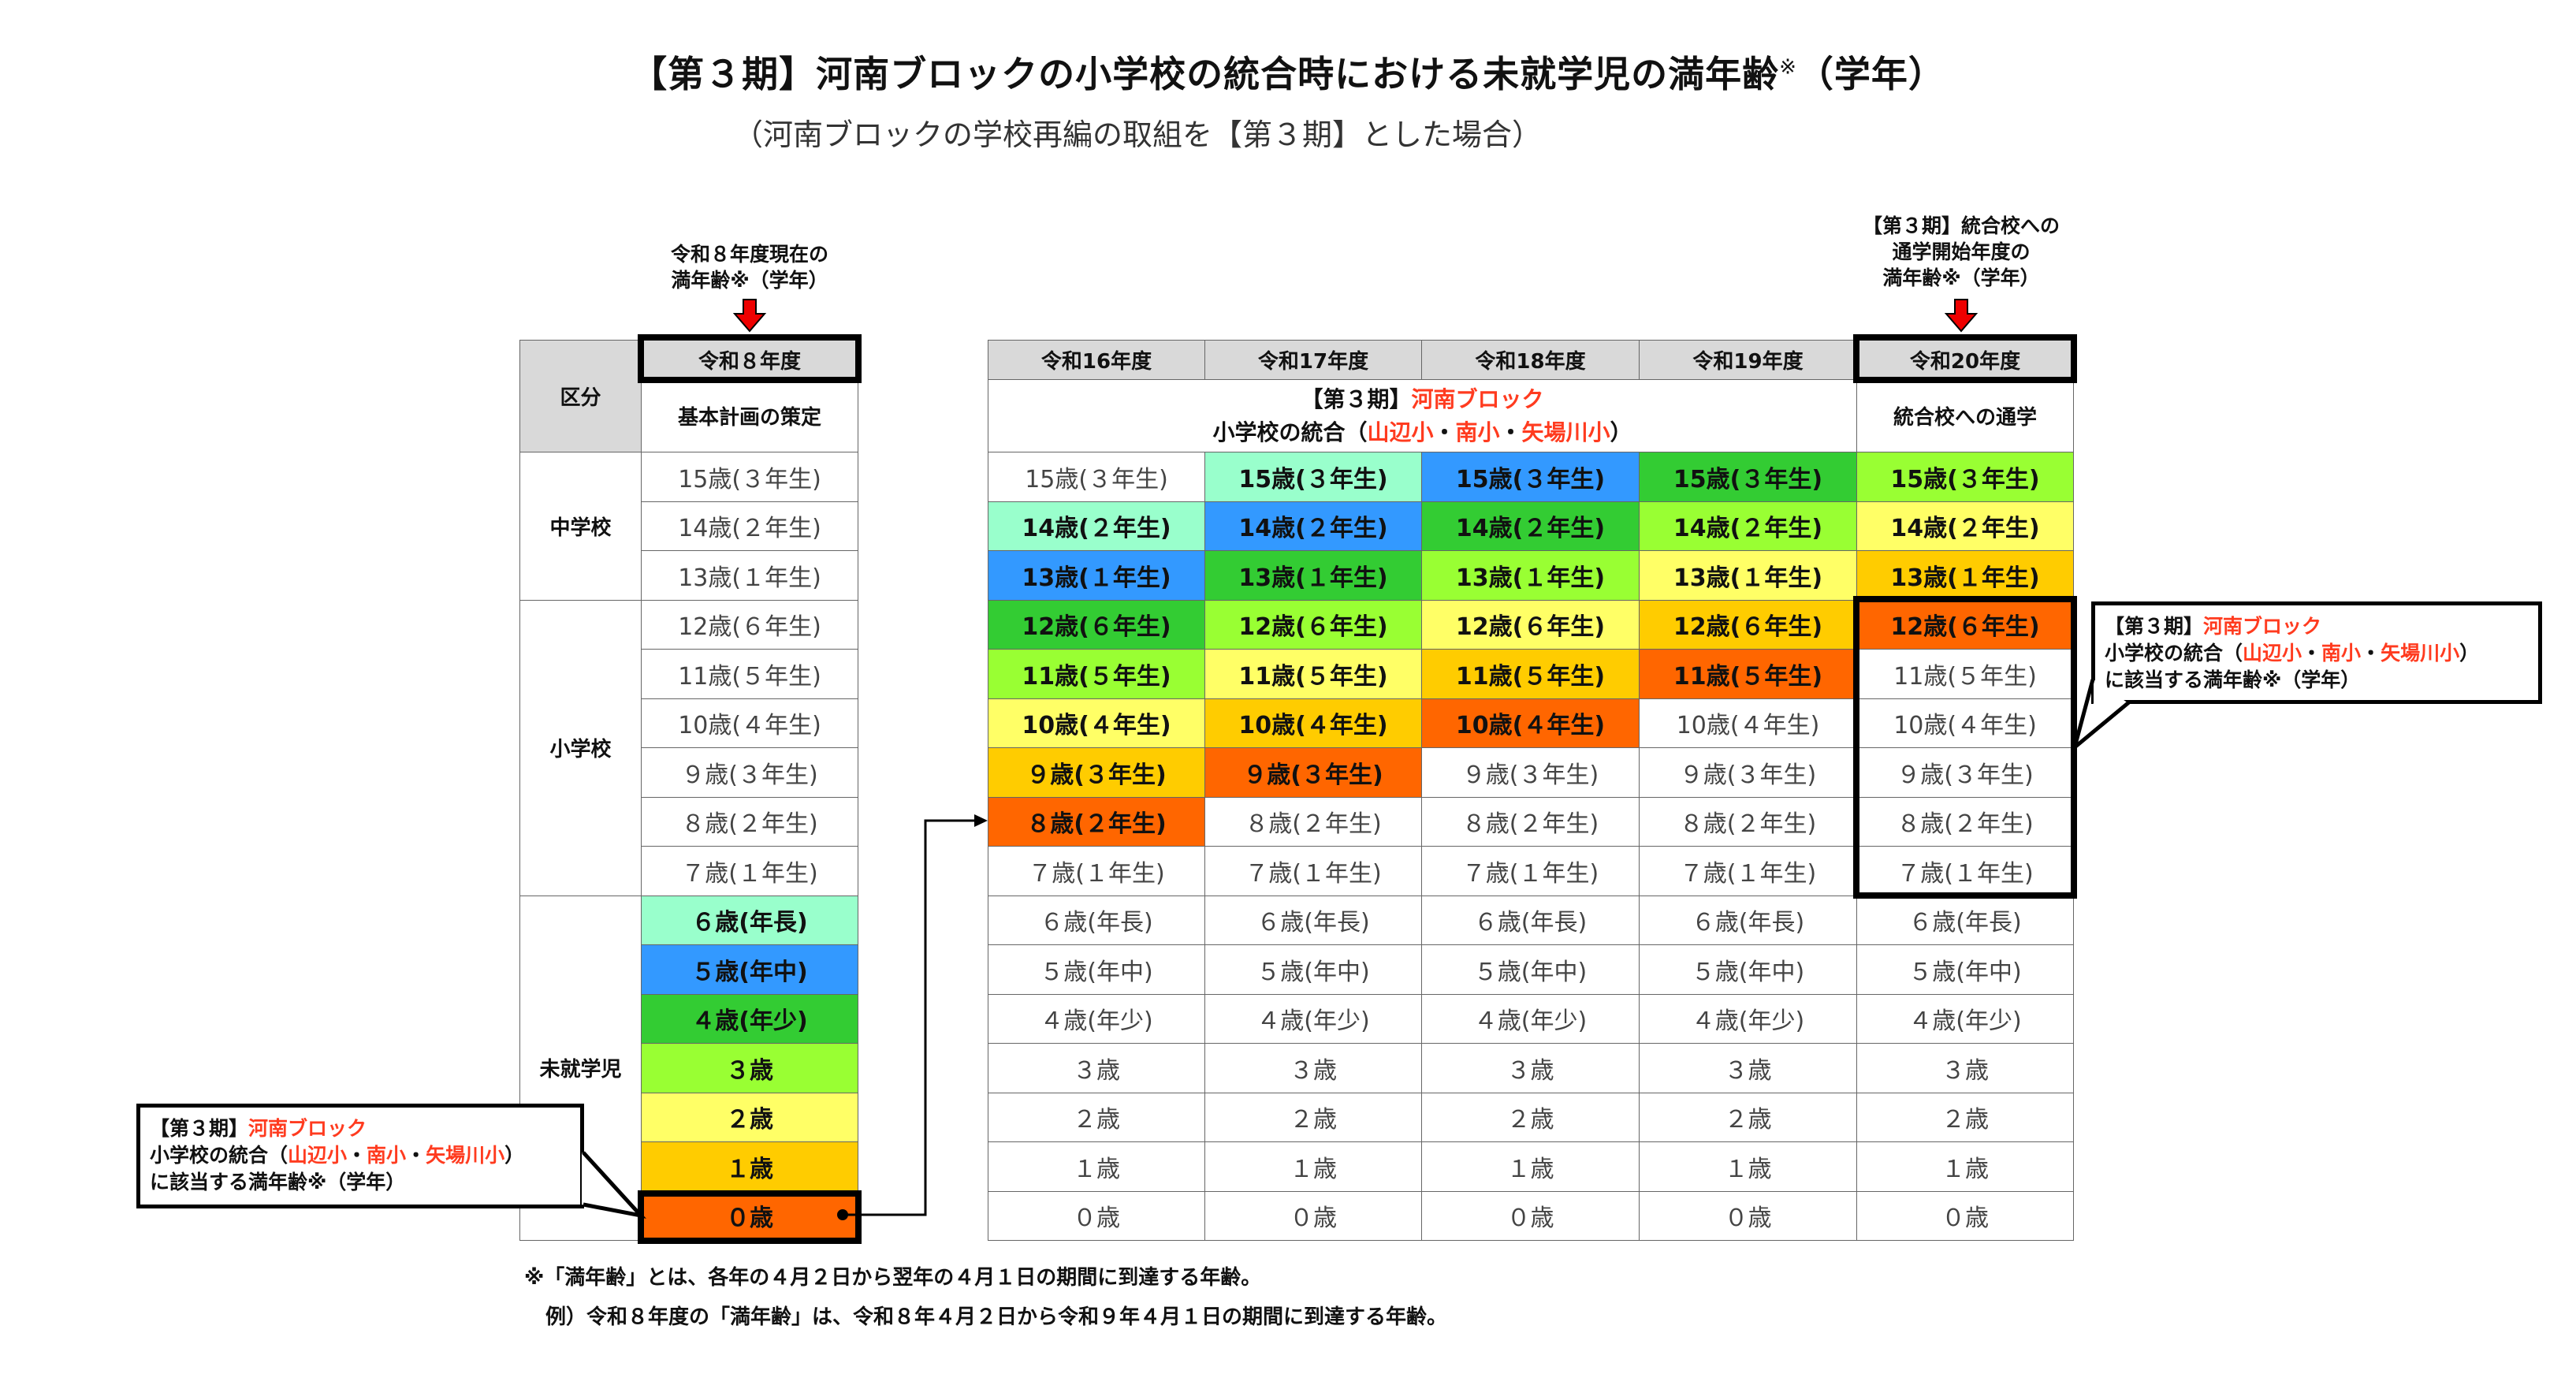 The height and width of the screenshot is (1374, 2576). Describe the element at coordinates (749, 1166) in the screenshot. I see `age-cell: １歳` at that location.